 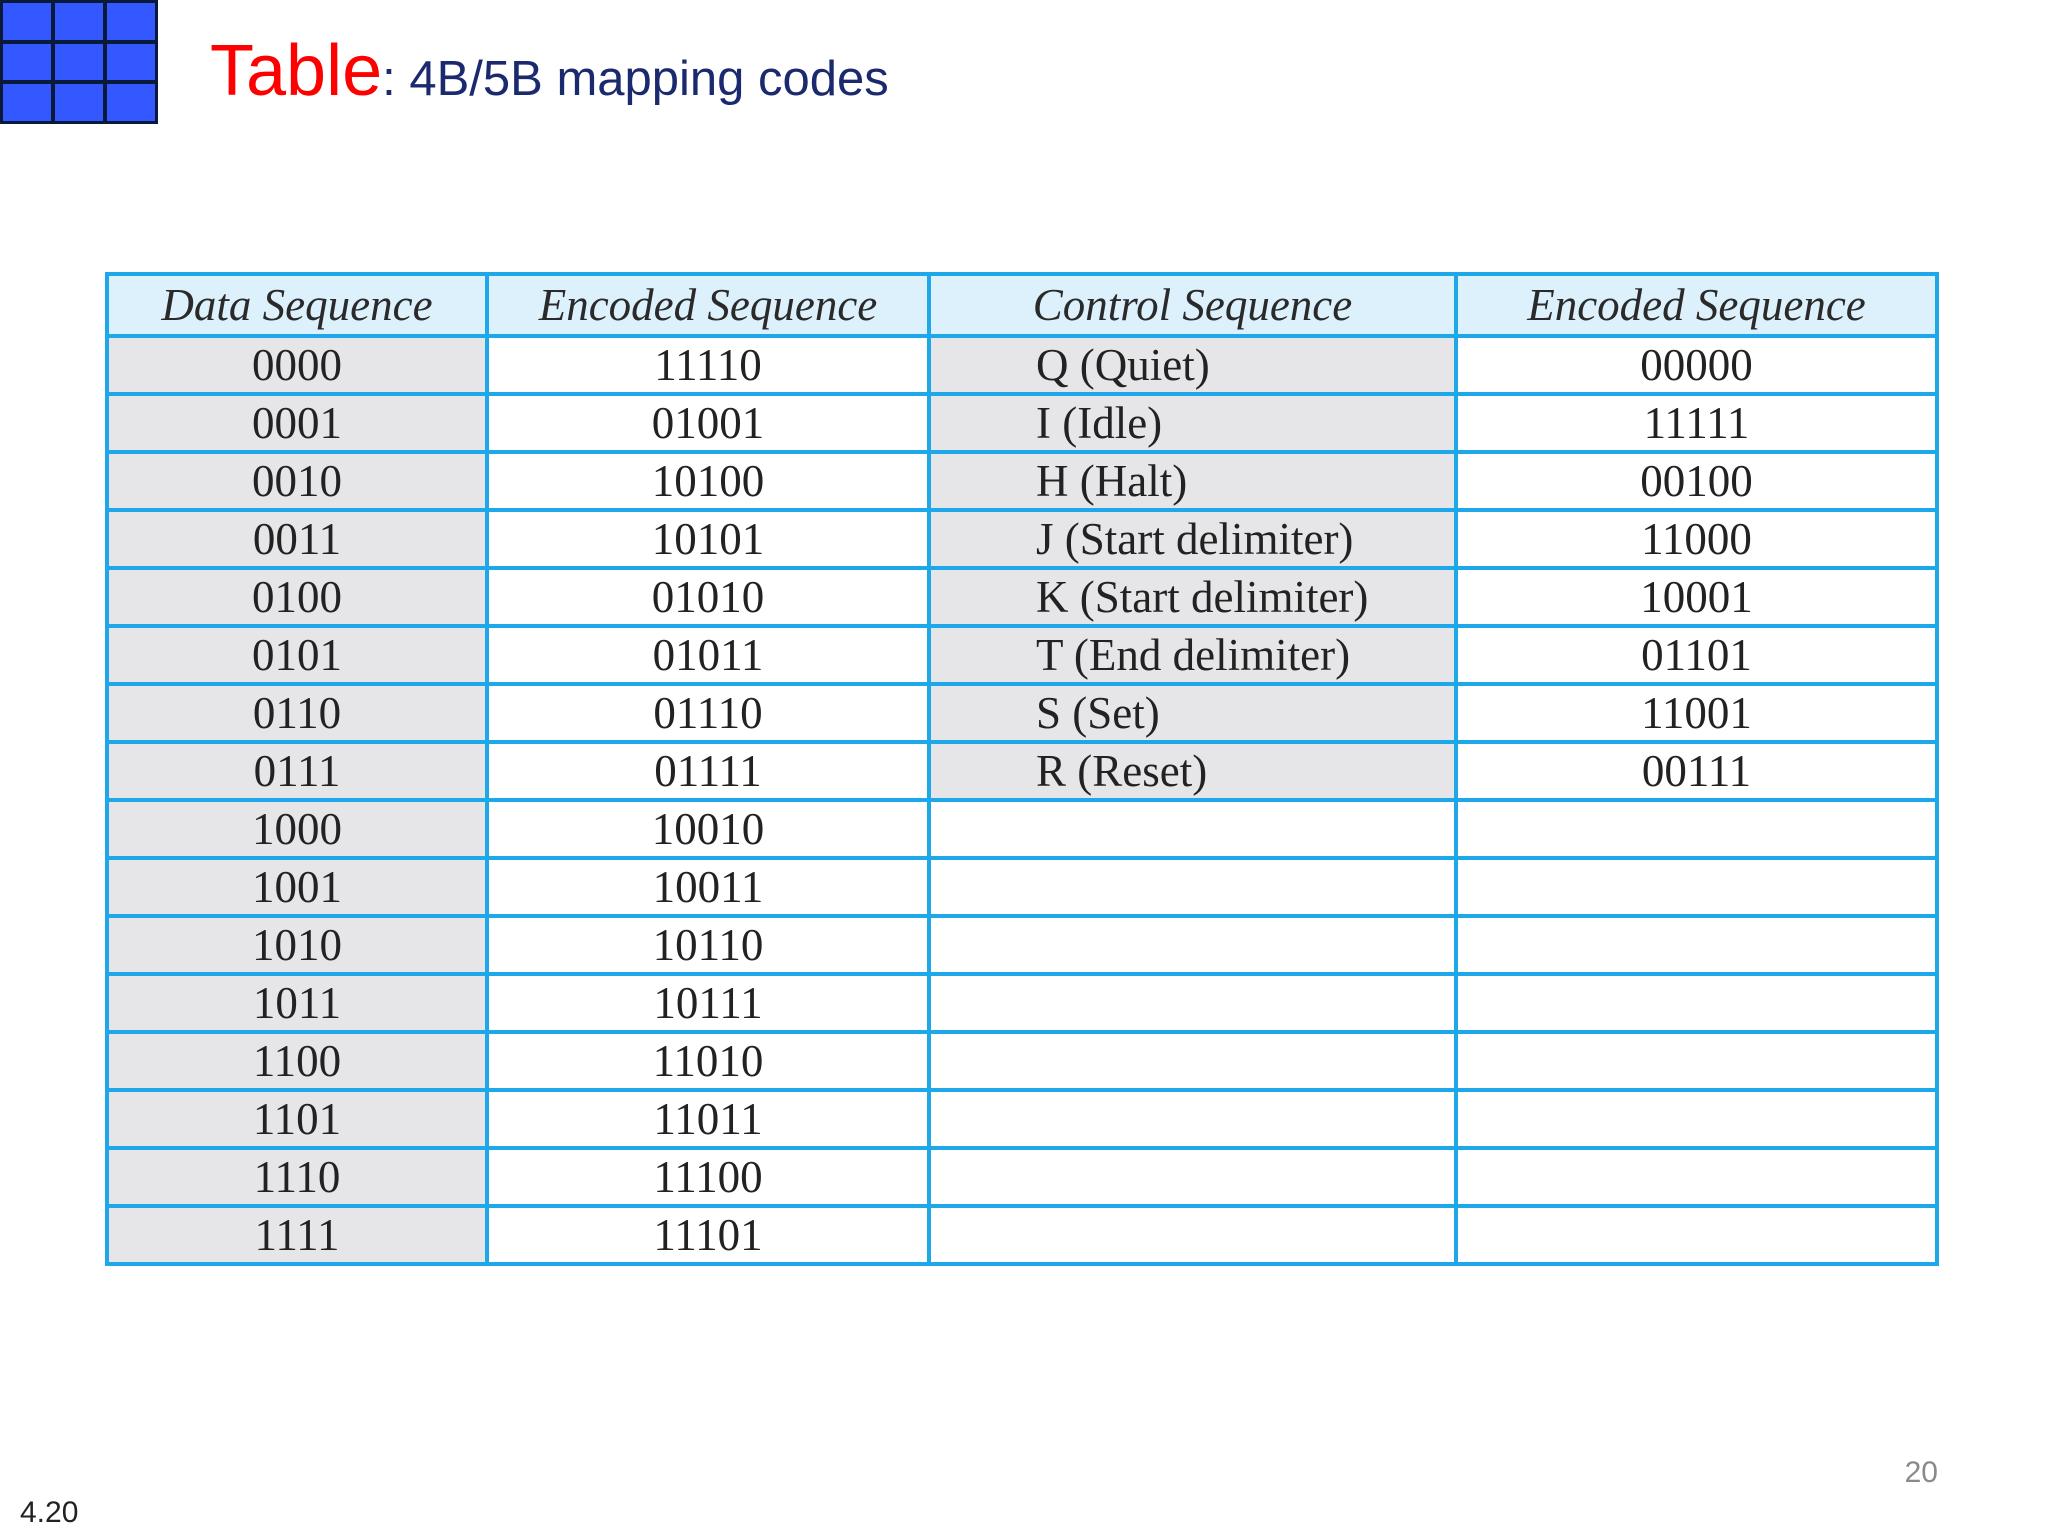 I want to click on table-row: 1101 11011, so click(x=1022, y=1119).